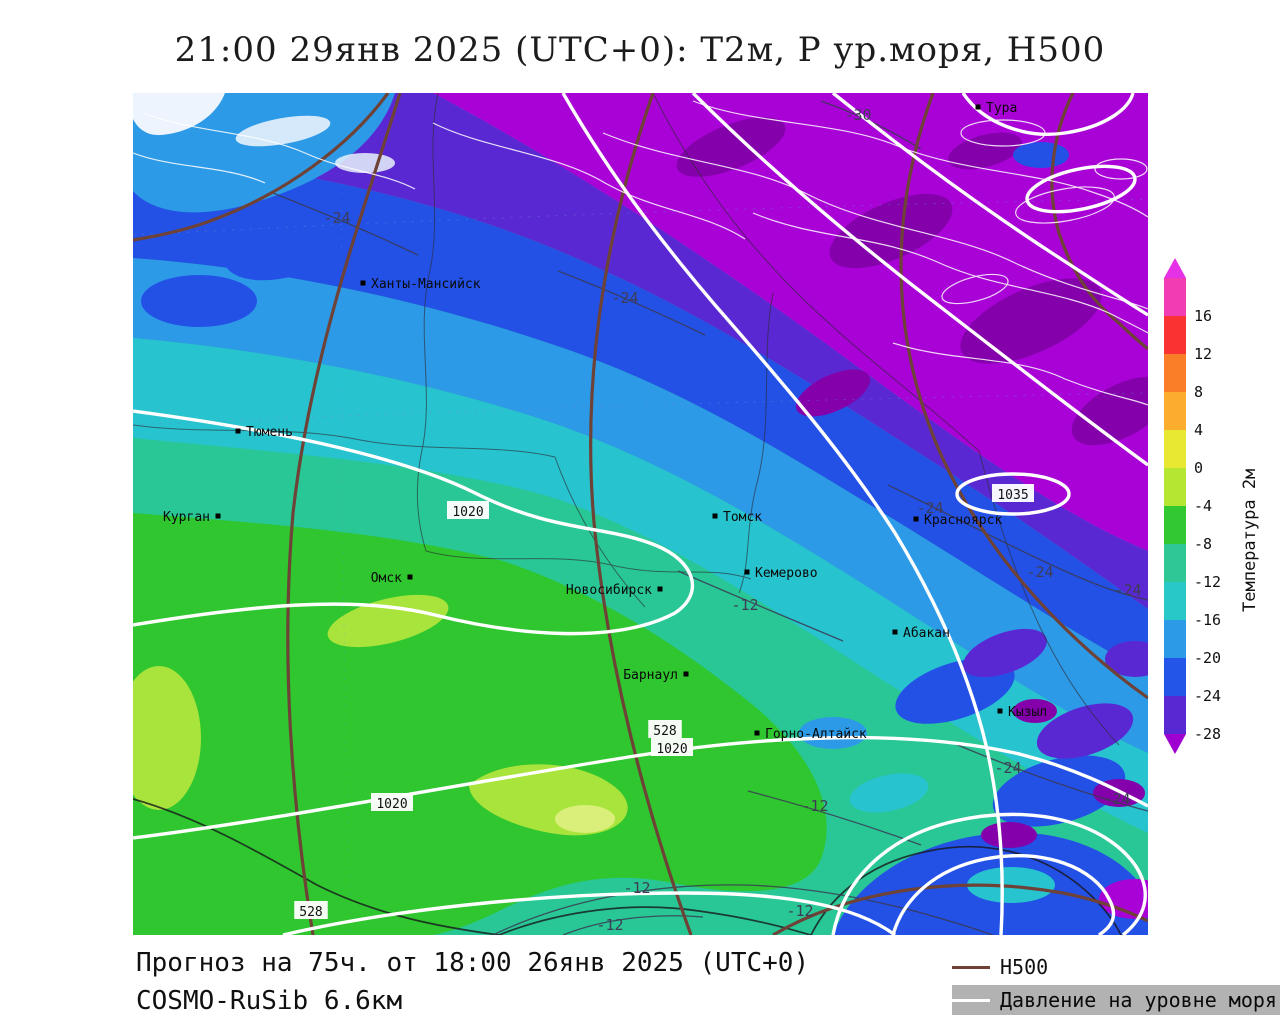  Describe the element at coordinates (1116, 967) in the screenshot. I see `legend-h500: H500` at that location.